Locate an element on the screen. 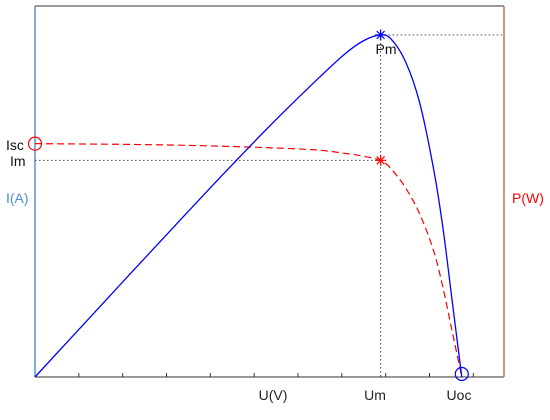 This screenshot has width=550, height=420. pm-label: Pm is located at coordinates (386, 49).